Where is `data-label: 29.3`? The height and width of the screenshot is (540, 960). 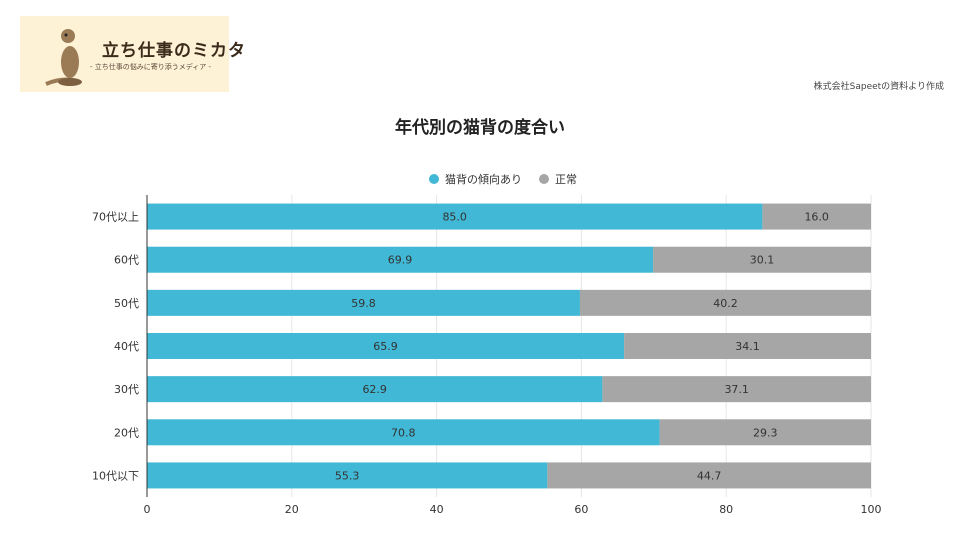 data-label: 29.3 is located at coordinates (765, 432).